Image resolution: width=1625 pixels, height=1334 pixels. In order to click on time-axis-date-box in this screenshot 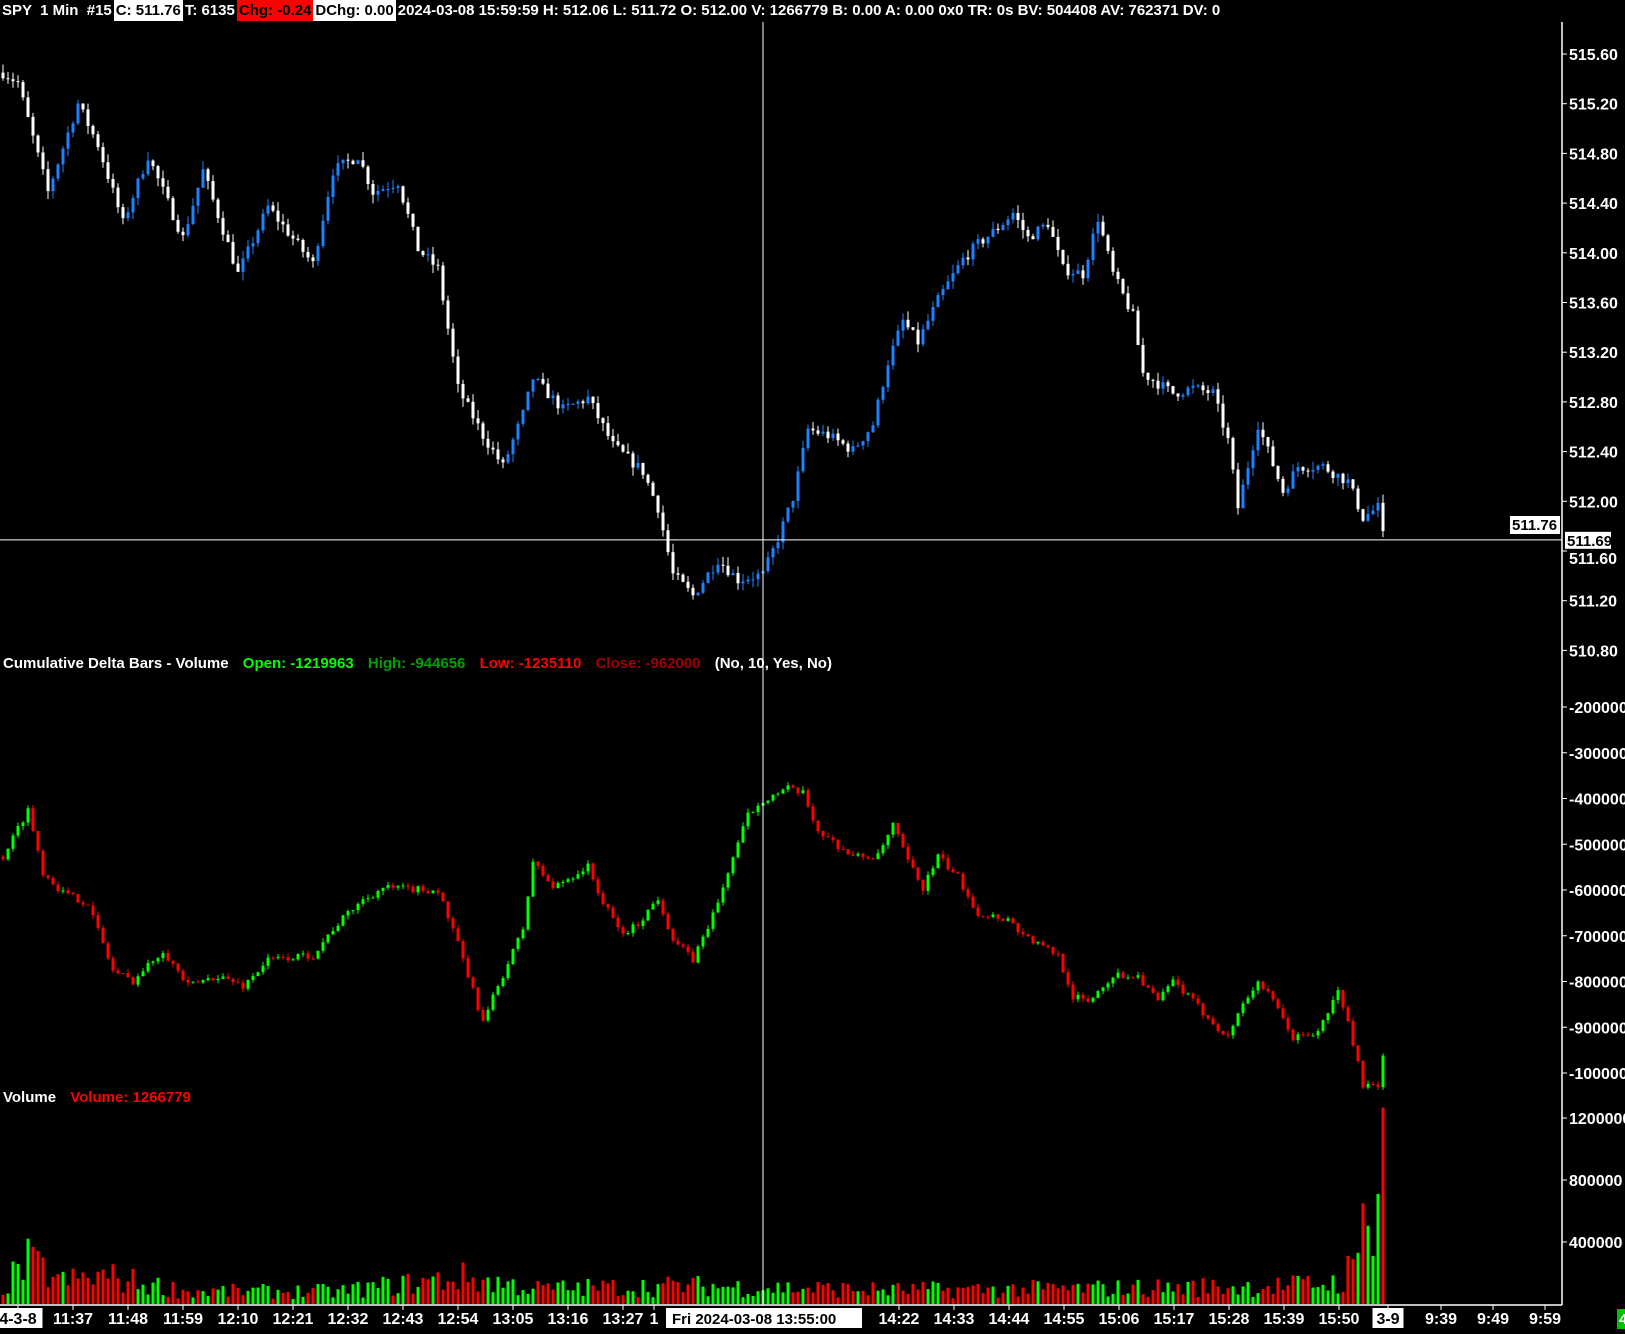, I will do `click(1388, 1318)`.